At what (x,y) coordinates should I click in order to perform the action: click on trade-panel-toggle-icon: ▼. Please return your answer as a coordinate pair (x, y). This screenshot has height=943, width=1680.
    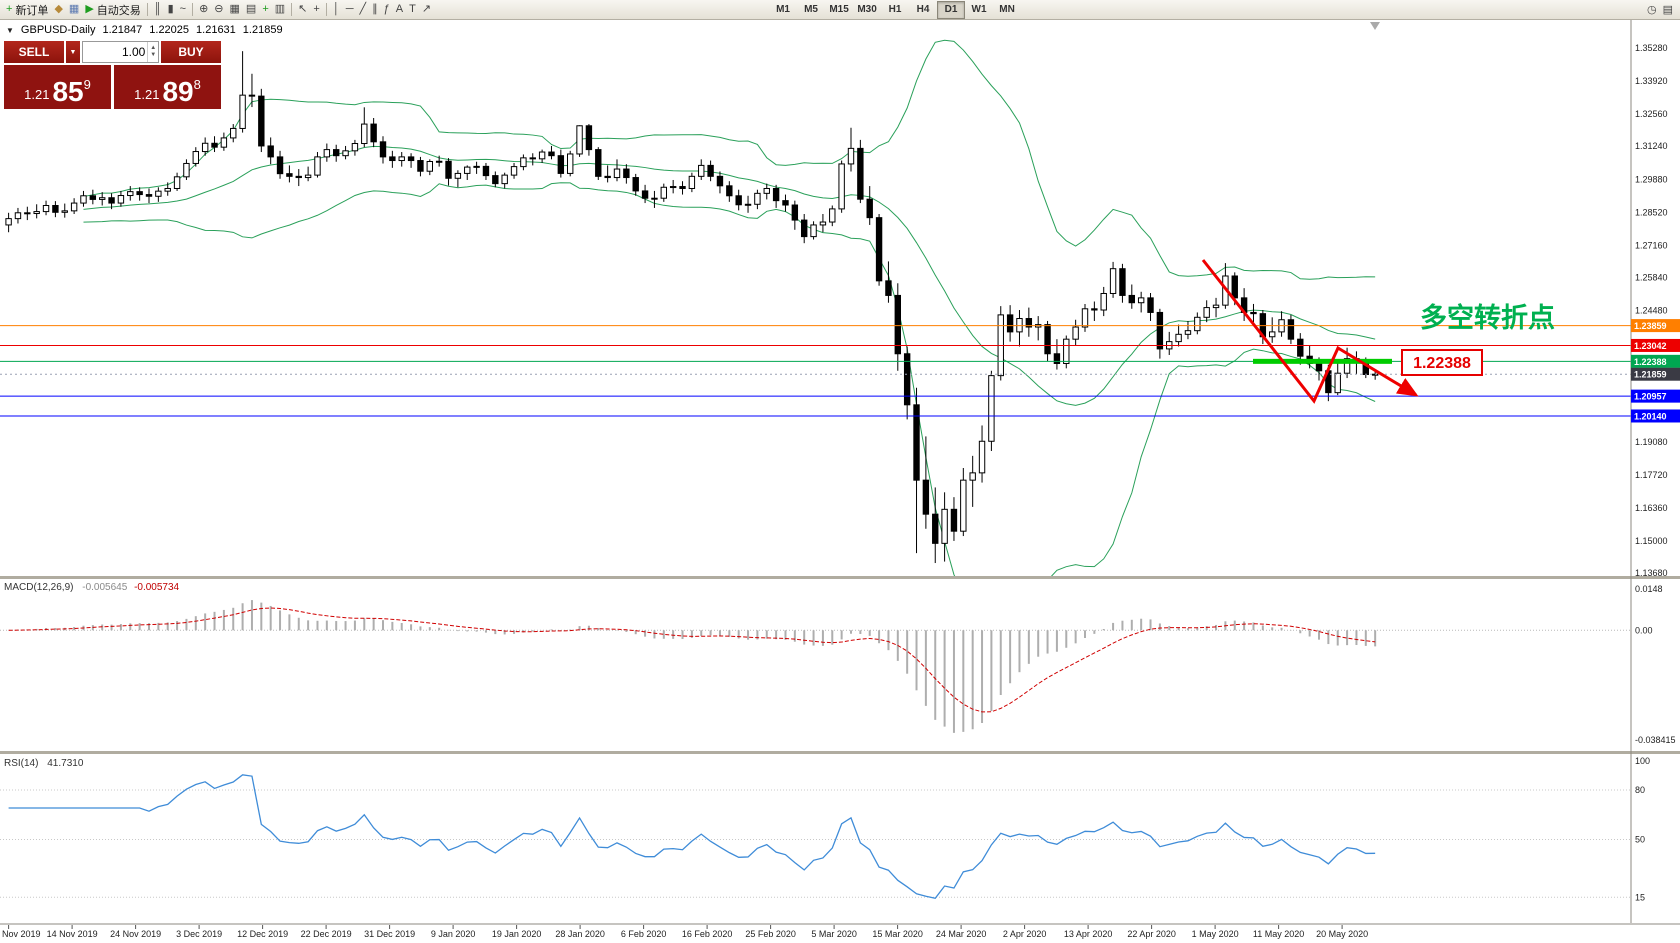
    Looking at the image, I should click on (10, 30).